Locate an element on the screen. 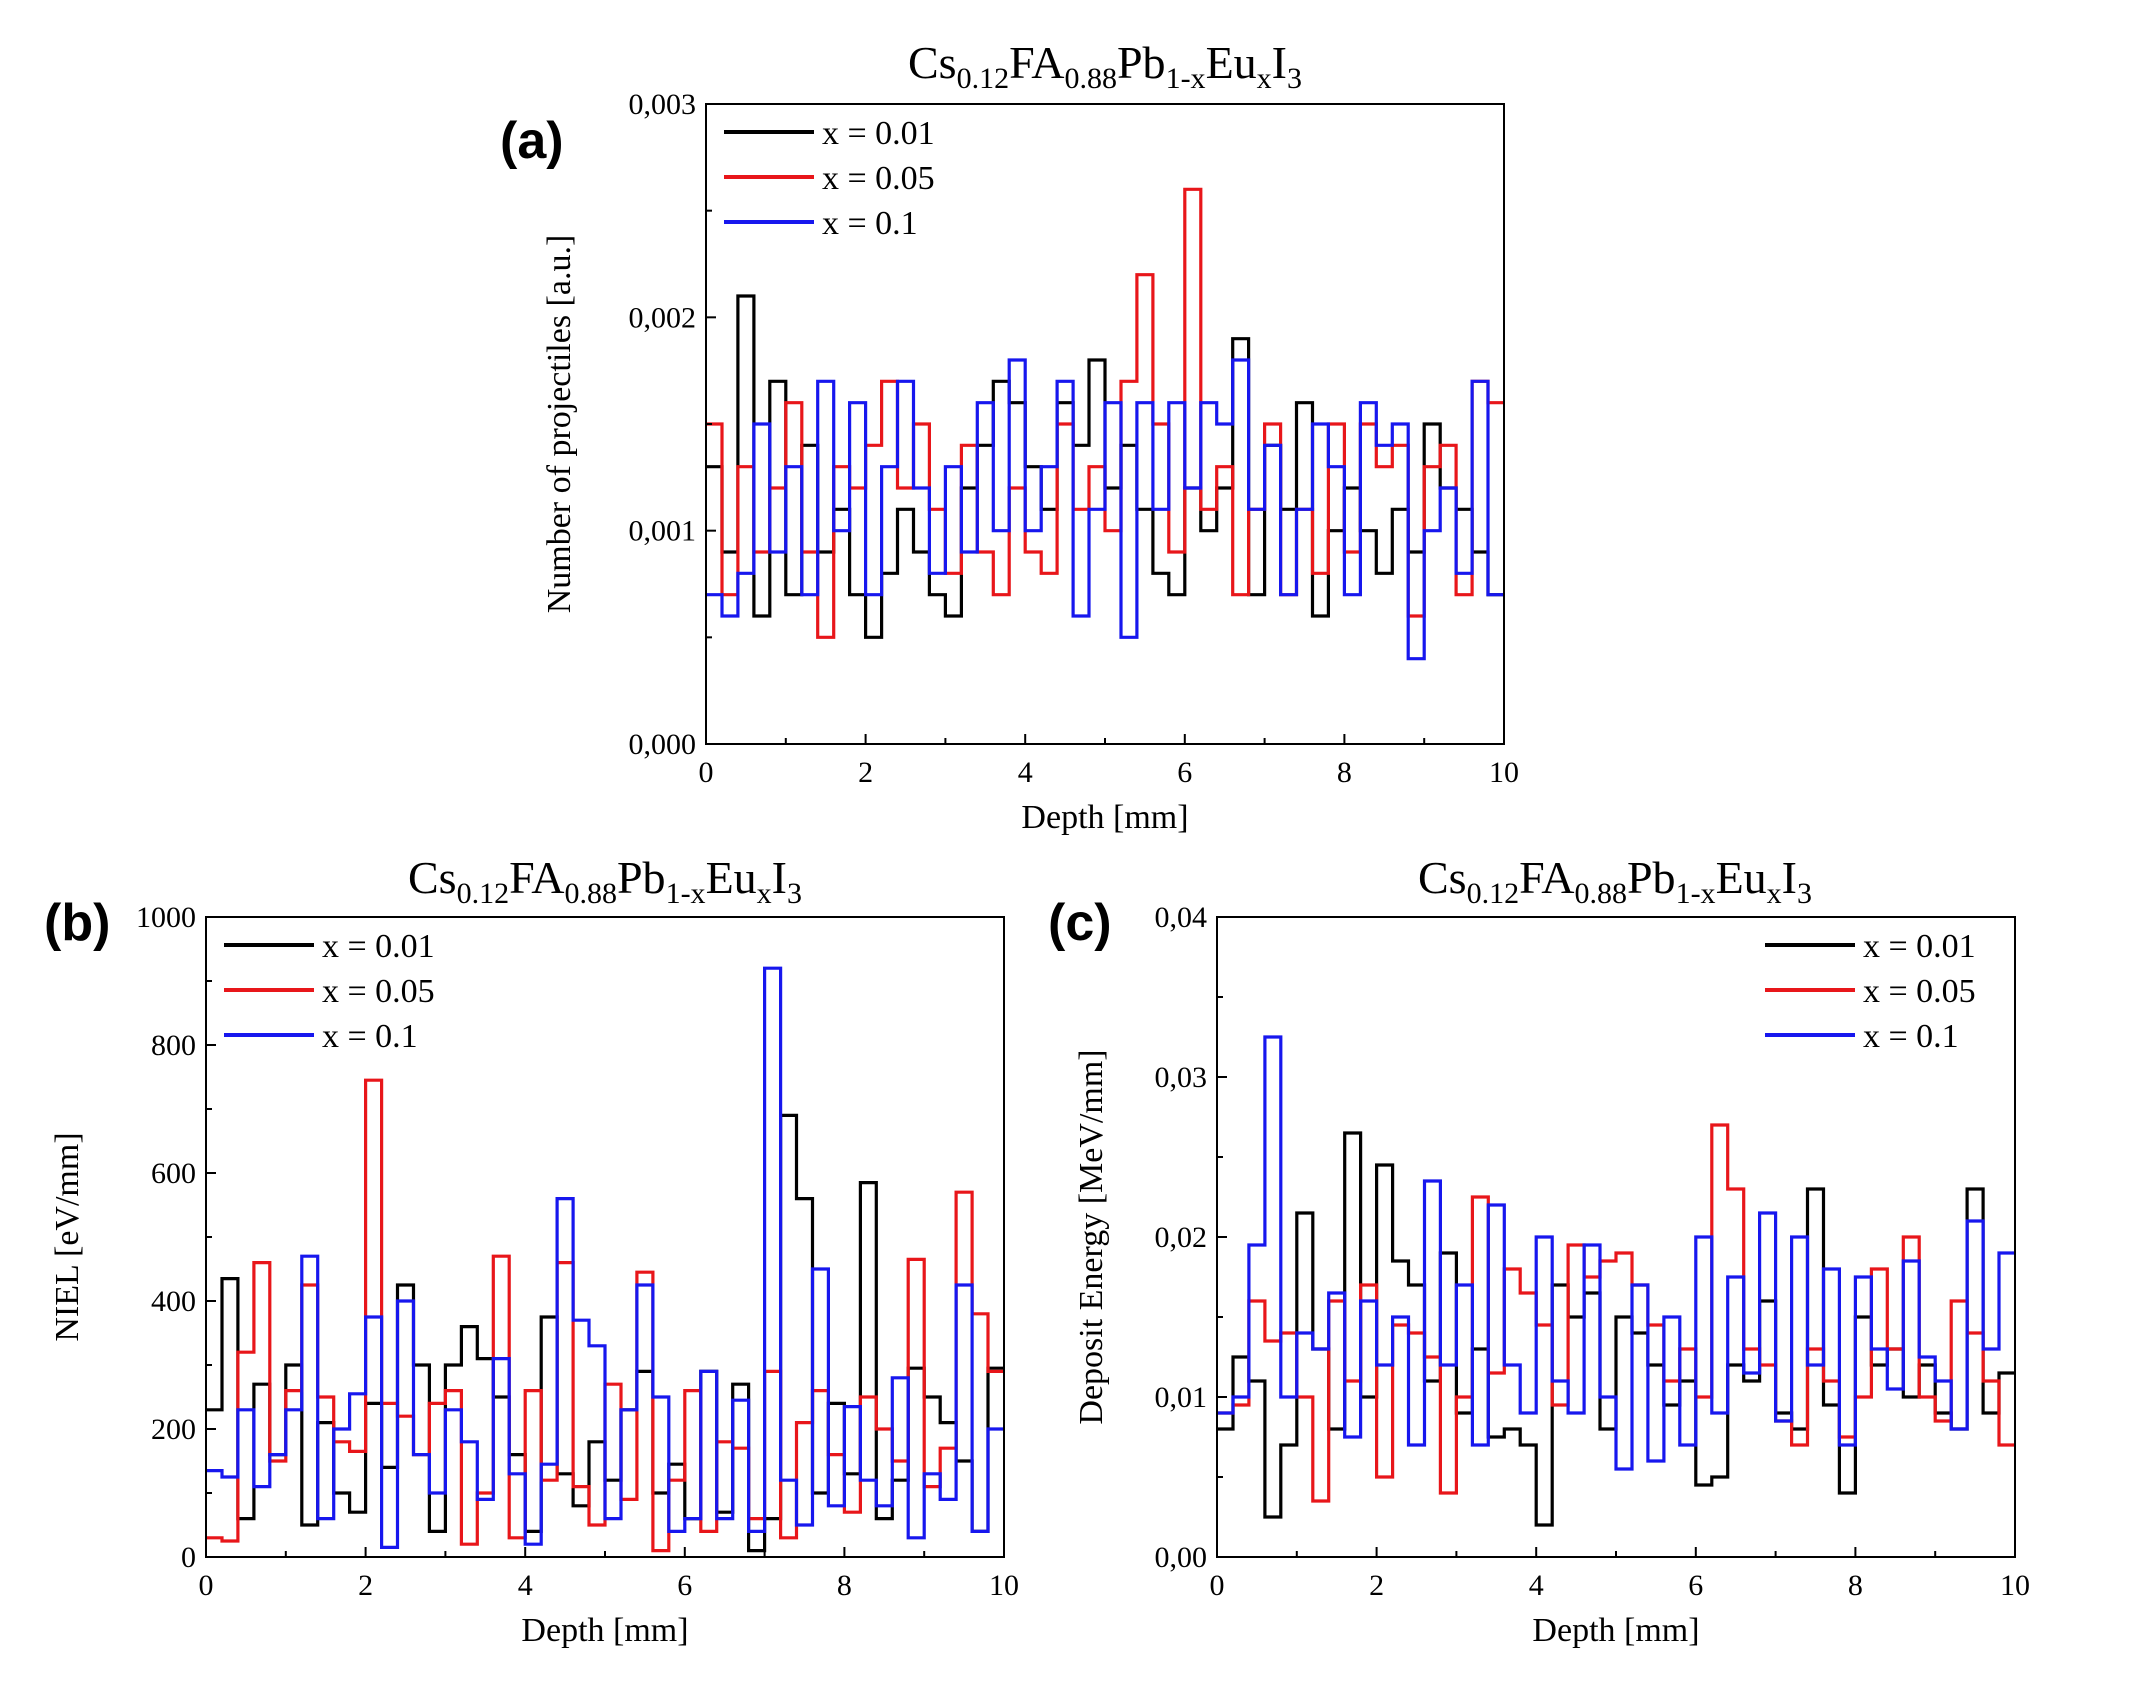  panel-label: (b) is located at coordinates (77, 923).